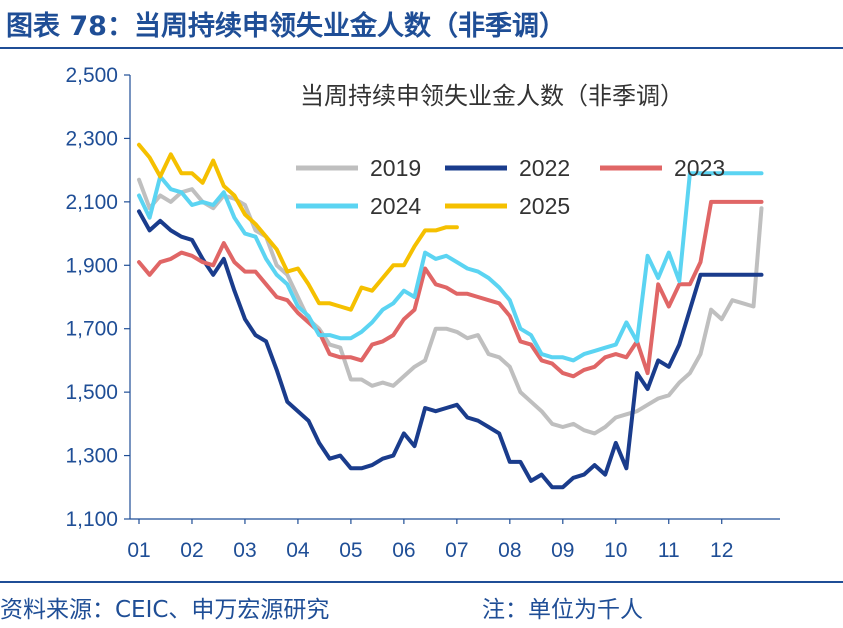 This screenshot has width=843, height=628. Describe the element at coordinates (421, 582) in the screenshot. I see `footer-divider` at that location.